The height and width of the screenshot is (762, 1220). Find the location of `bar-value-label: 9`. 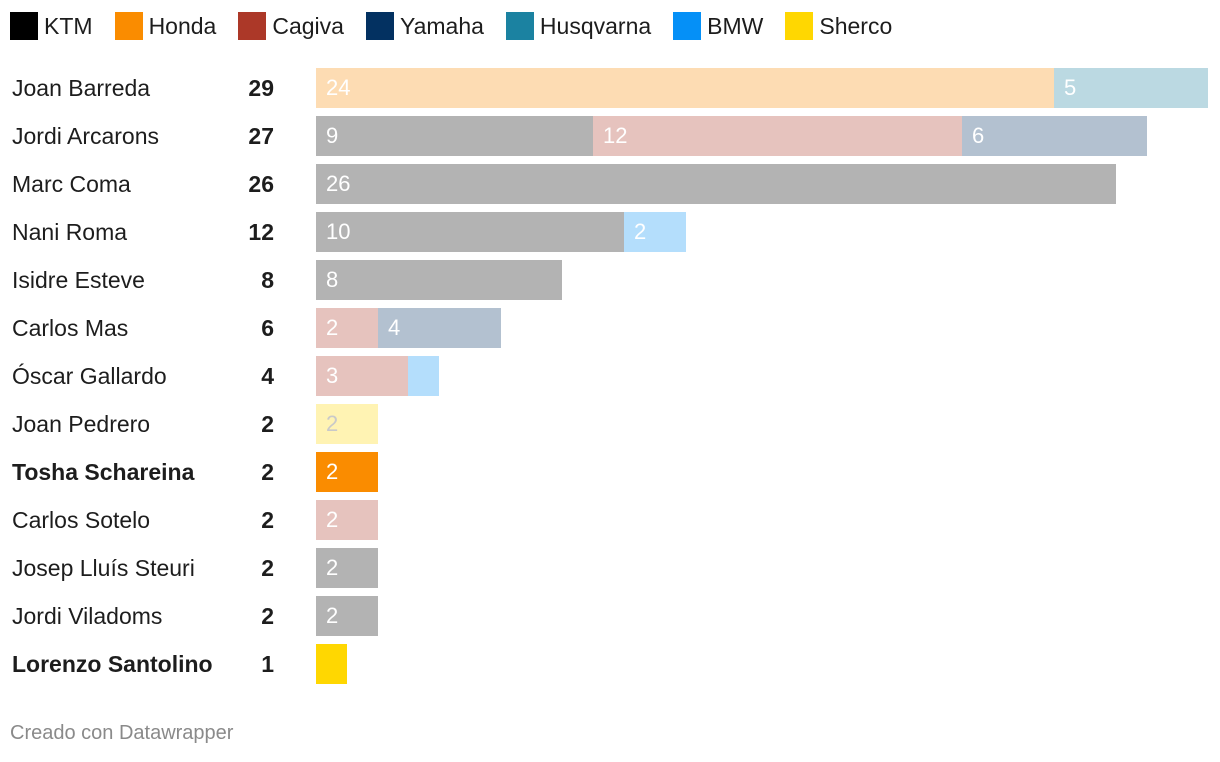

bar-value-label: 9 is located at coordinates (332, 135).